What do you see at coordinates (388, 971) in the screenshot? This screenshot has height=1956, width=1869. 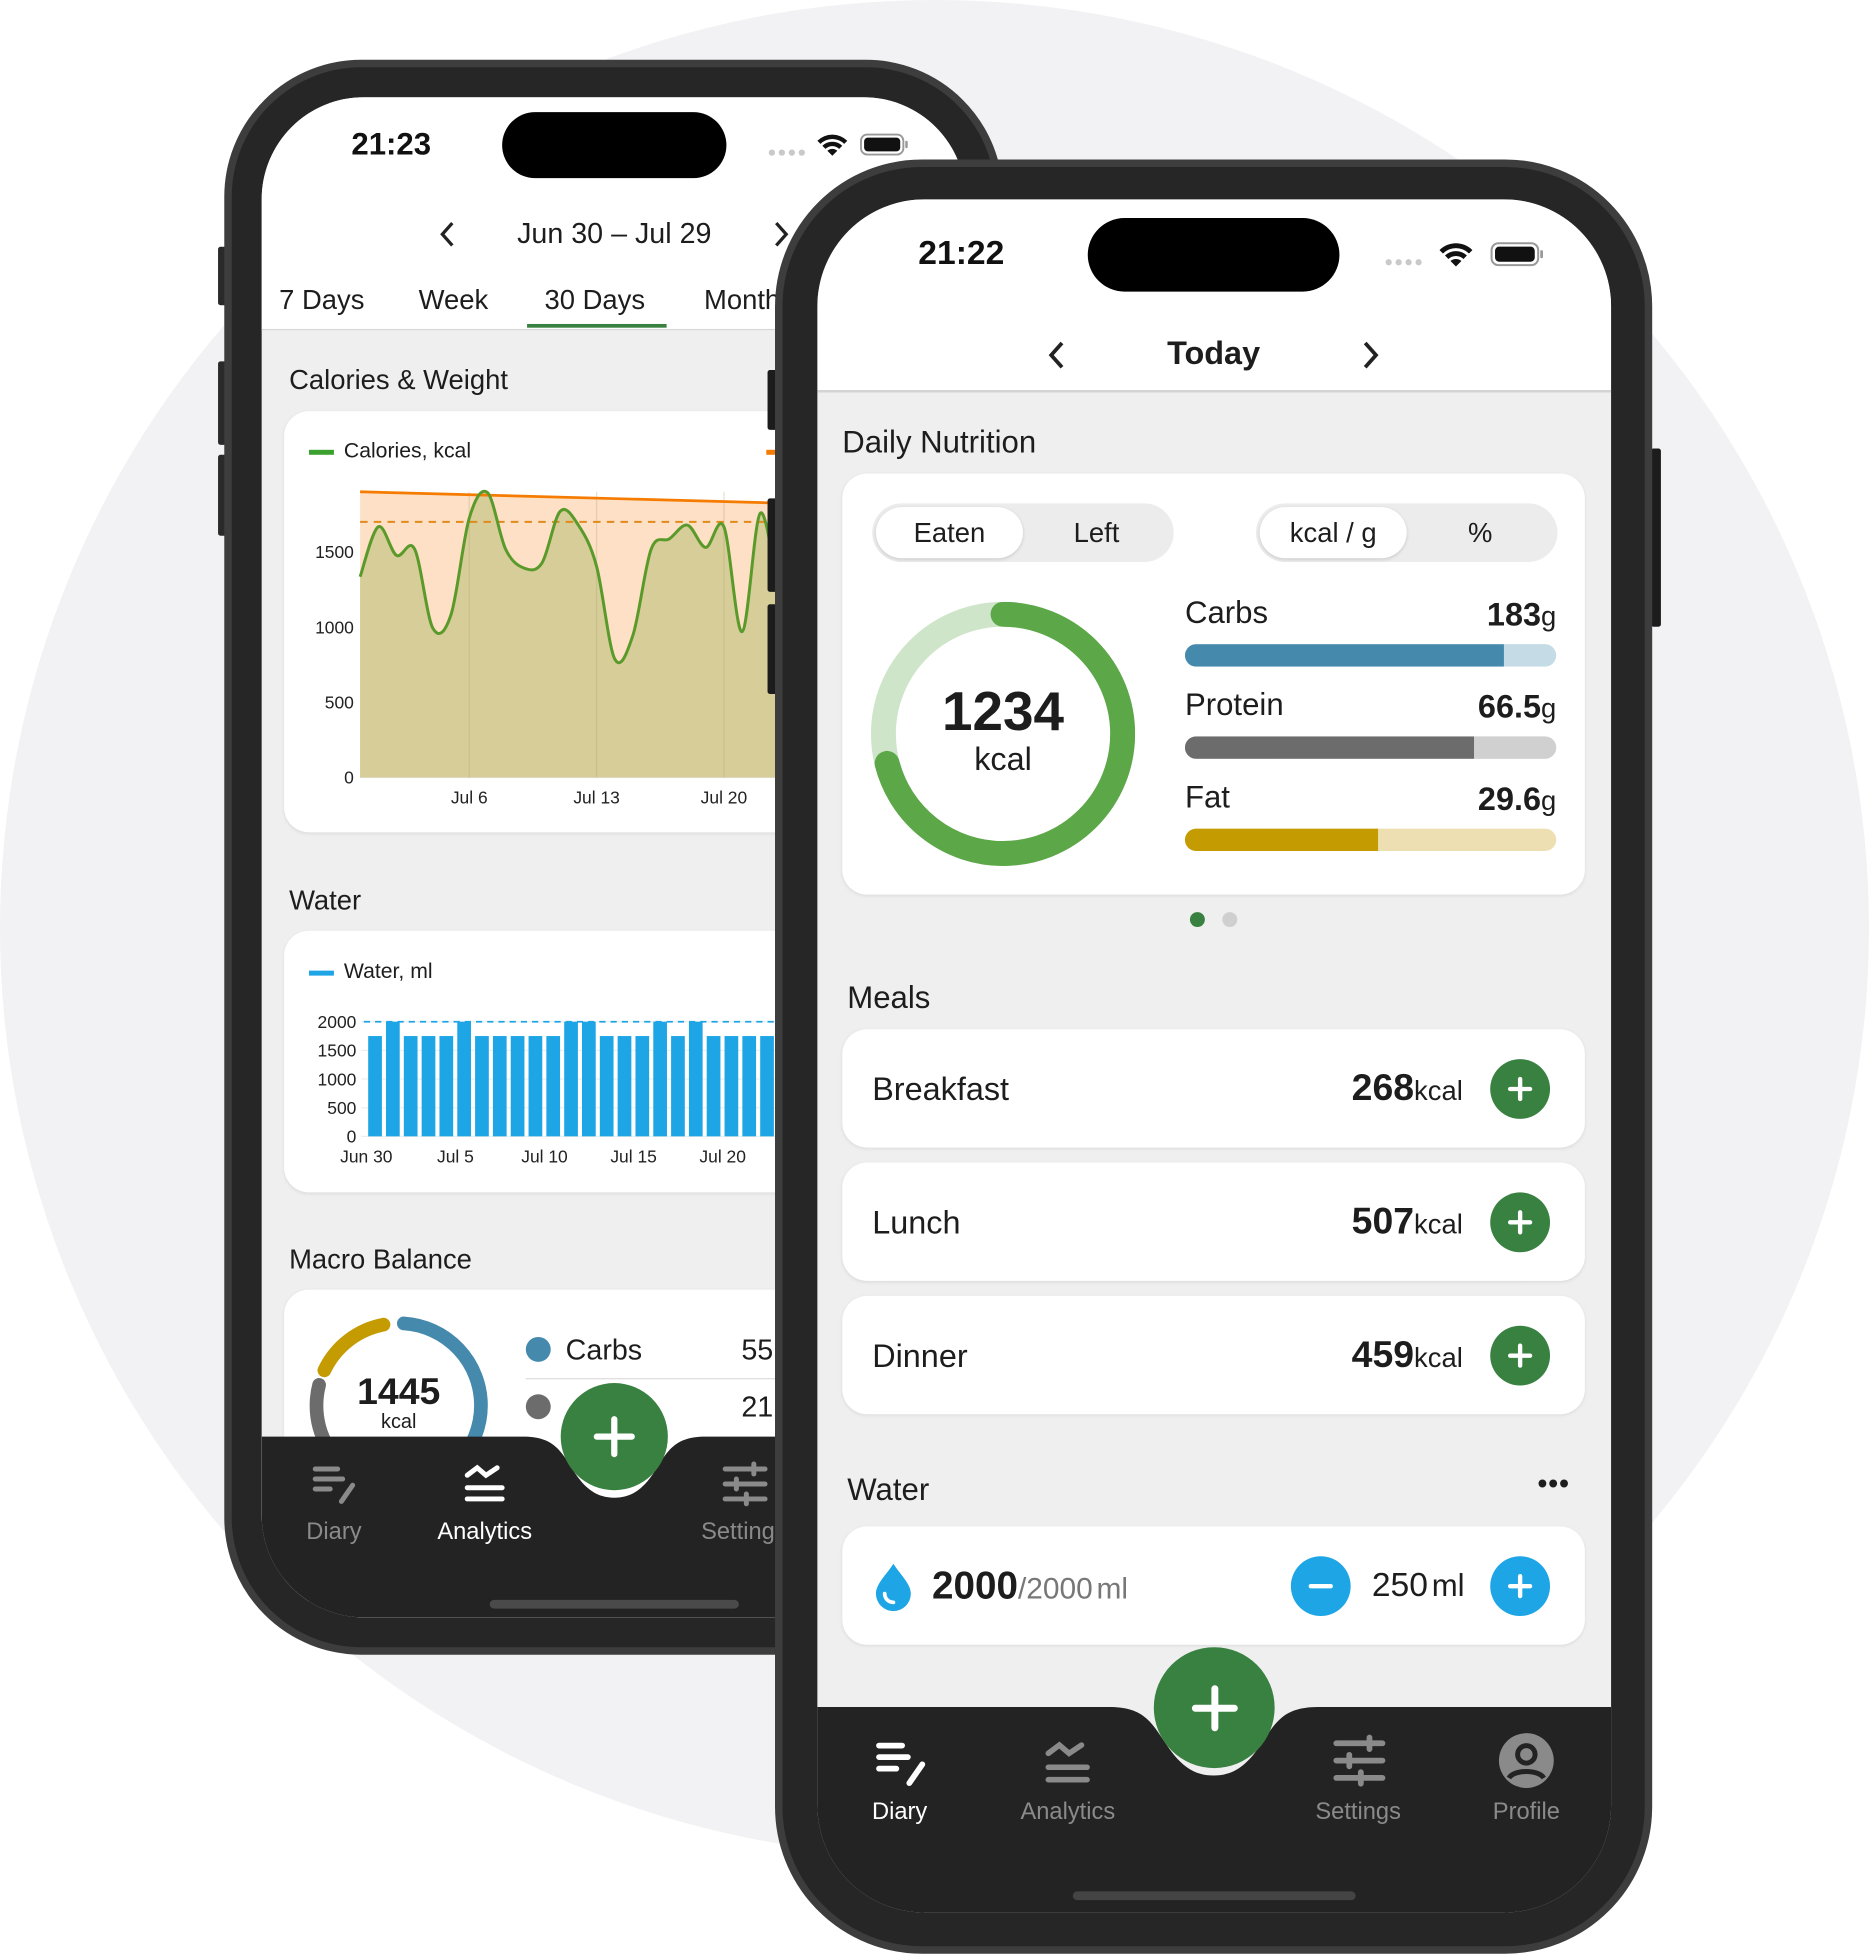 I see `legend-water: Water, ml` at bounding box center [388, 971].